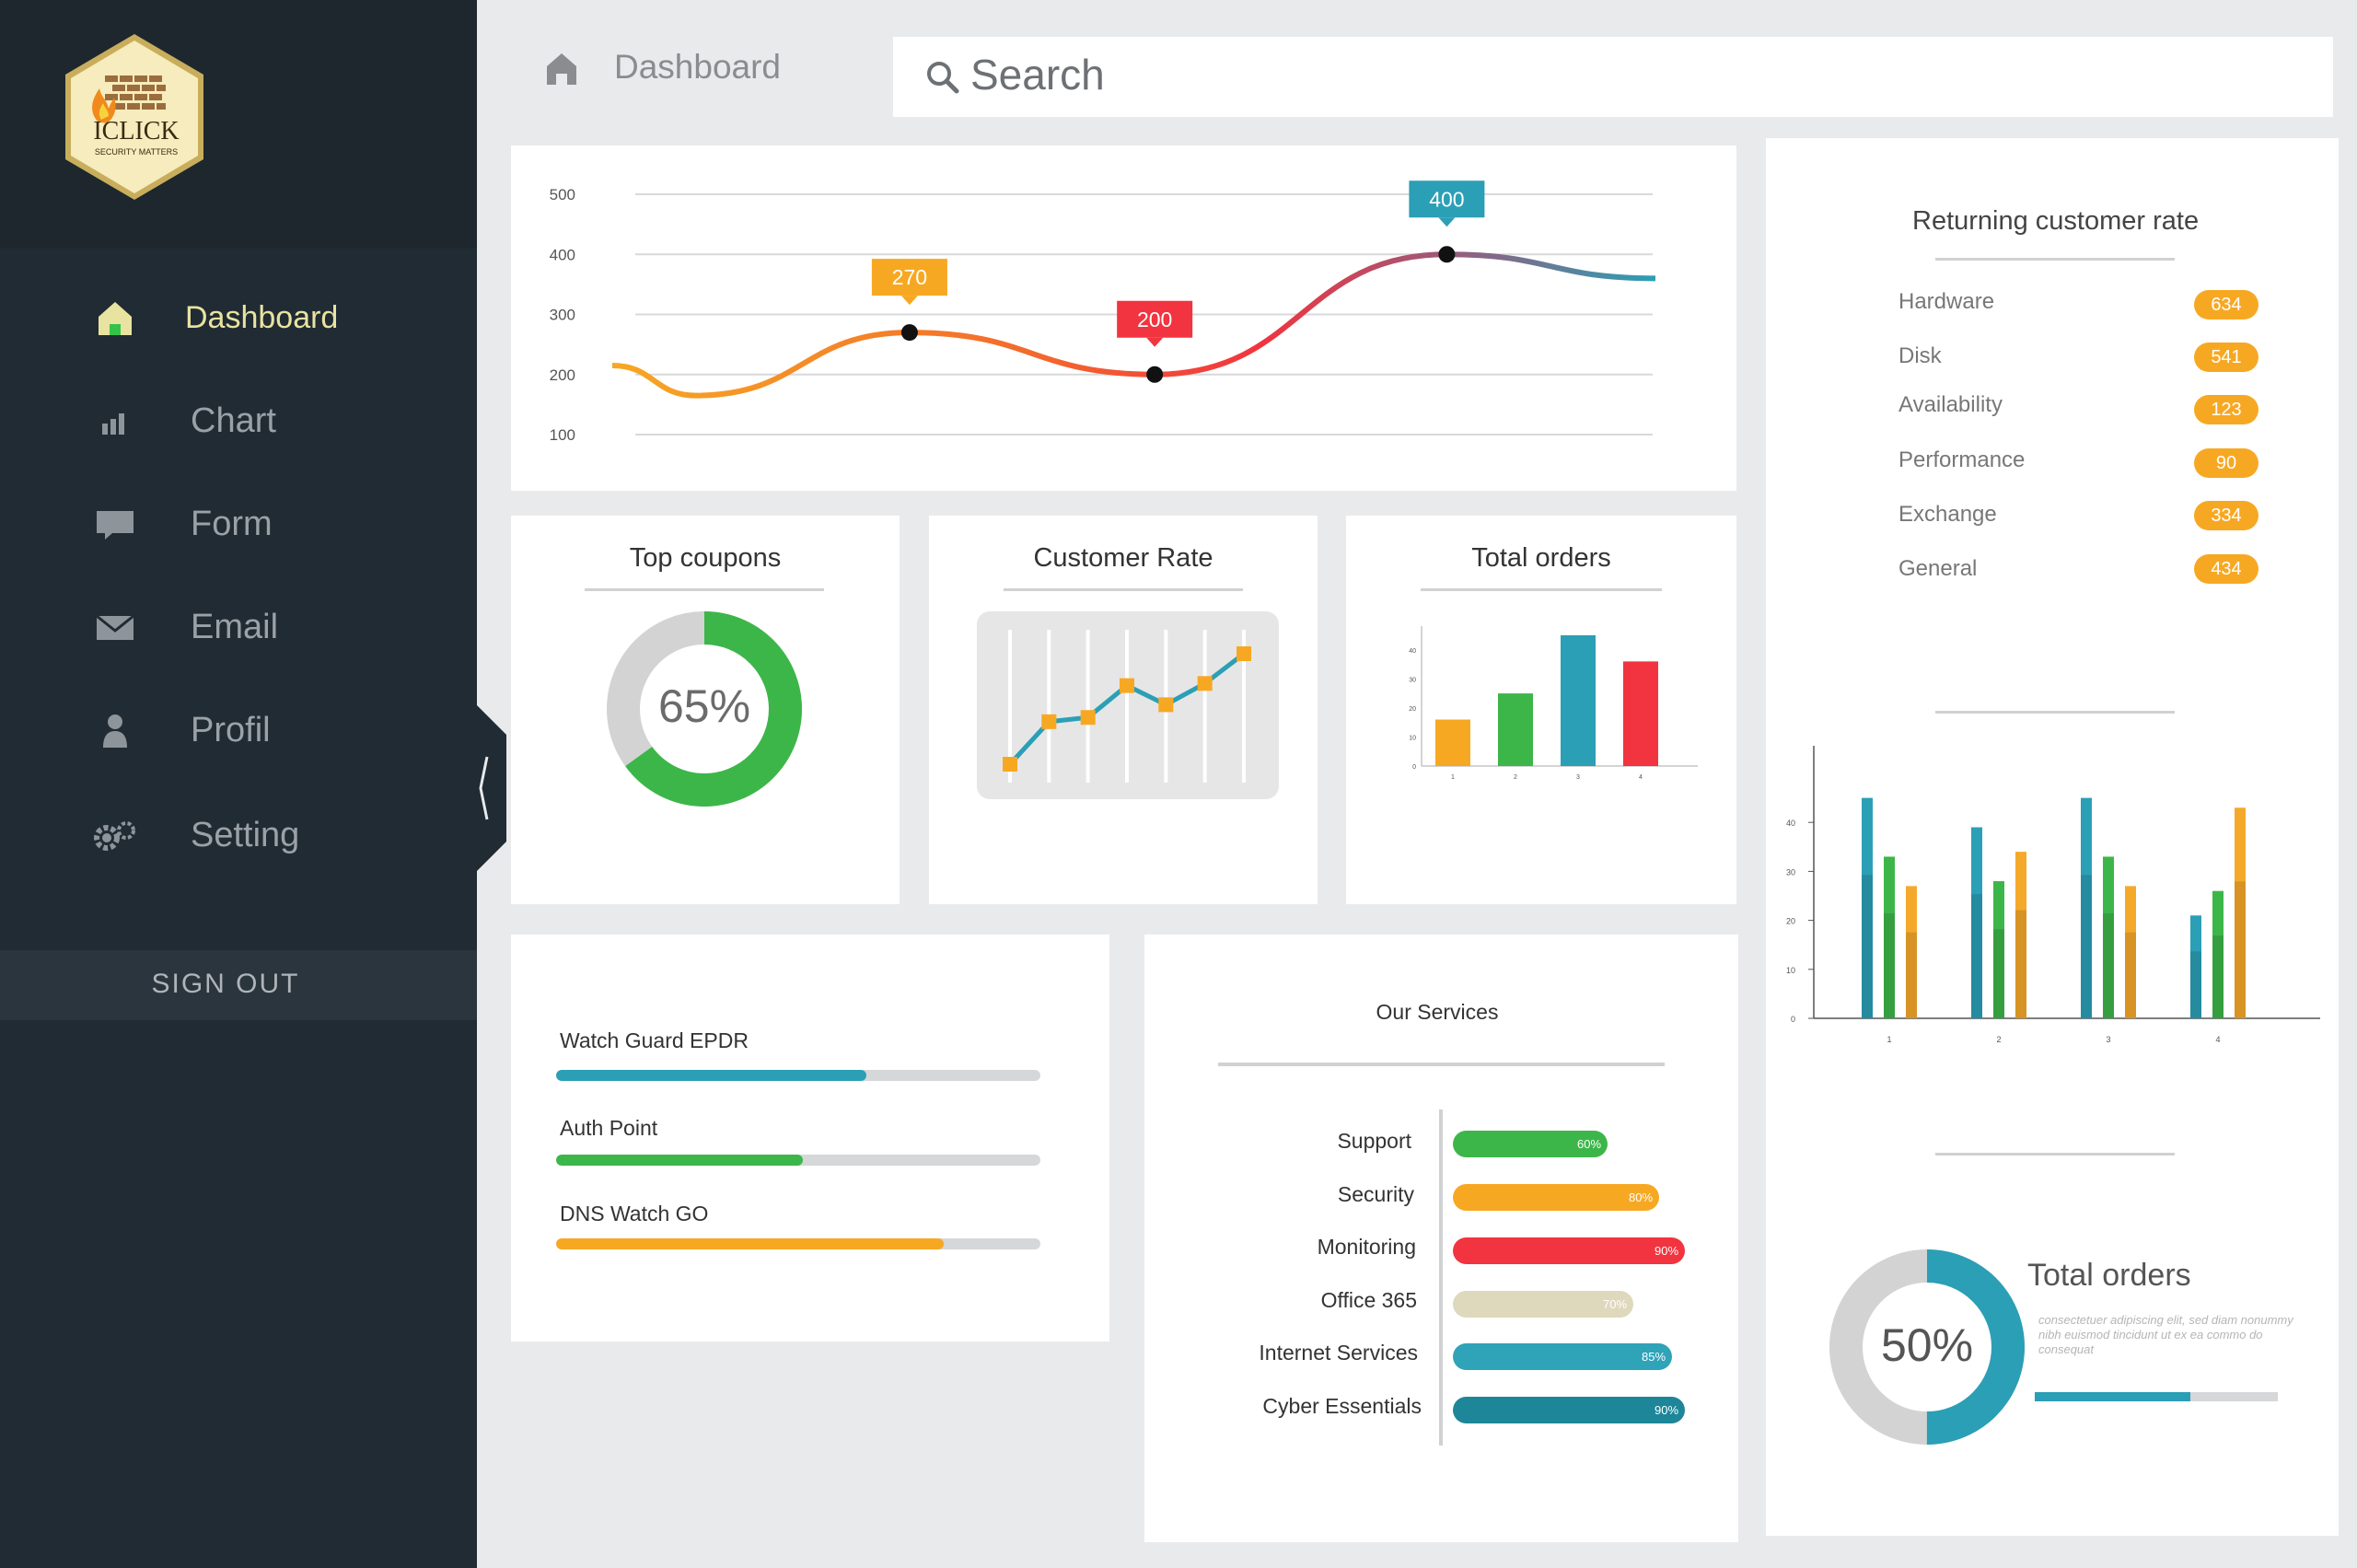 The height and width of the screenshot is (1568, 2357). What do you see at coordinates (238, 523) in the screenshot?
I see `sidebar-item-form: Form` at bounding box center [238, 523].